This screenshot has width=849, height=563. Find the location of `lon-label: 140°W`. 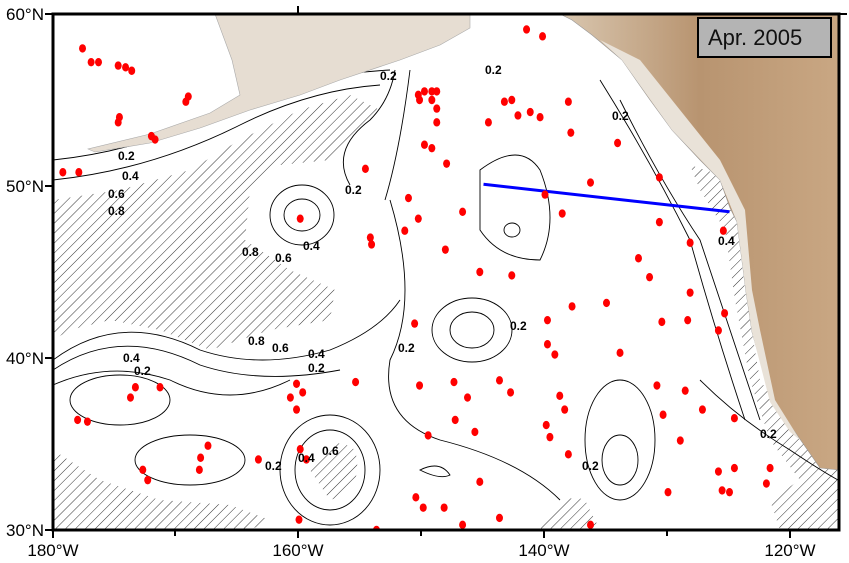

lon-label: 140°W is located at coordinates (543, 550).